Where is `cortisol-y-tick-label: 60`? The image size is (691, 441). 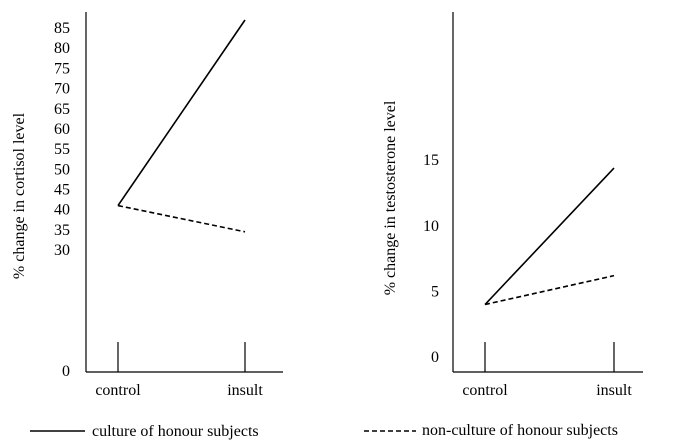 cortisol-y-tick-label: 60 is located at coordinates (62, 129).